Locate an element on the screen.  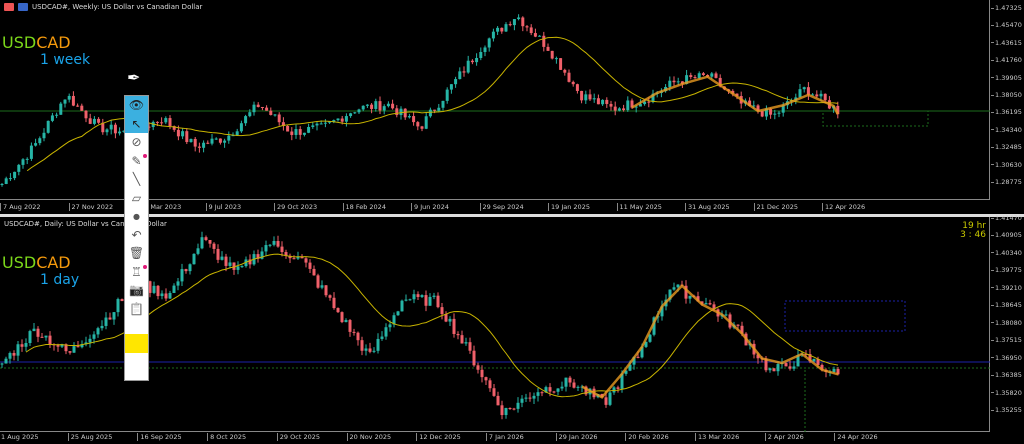
date-tick: 7 Aug 2022 is located at coordinates (20, 207).